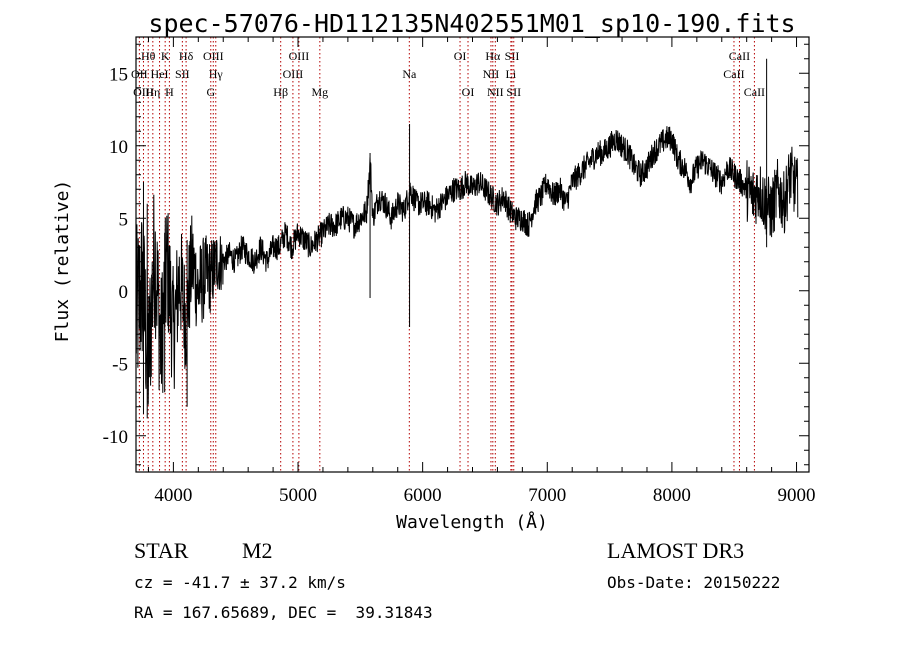 This screenshot has height=649, width=900. What do you see at coordinates (160, 74) in the screenshot?
I see `line-marker-label: HeI` at bounding box center [160, 74].